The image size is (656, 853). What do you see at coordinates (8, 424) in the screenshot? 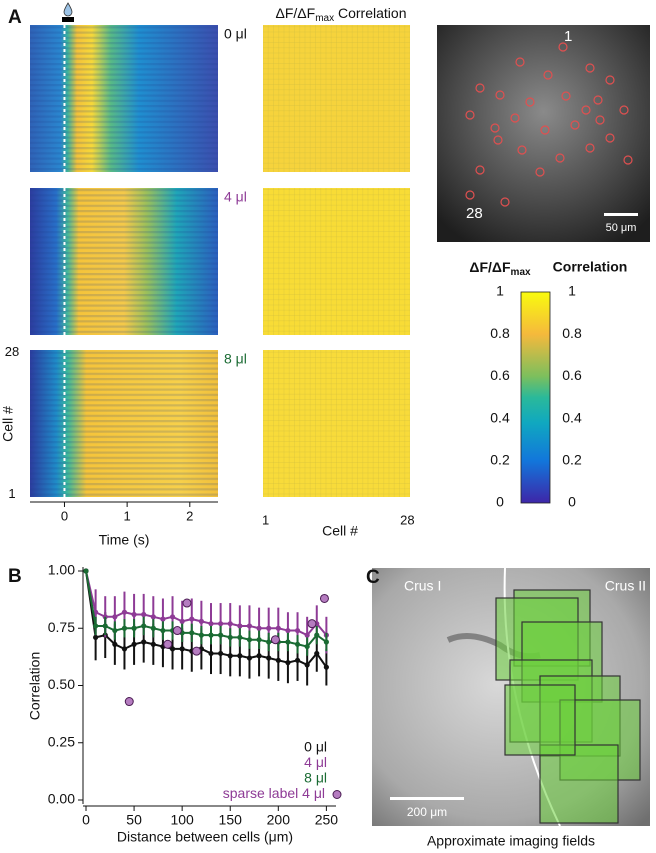
I see `y-axis-label: Cell #` at bounding box center [8, 424].